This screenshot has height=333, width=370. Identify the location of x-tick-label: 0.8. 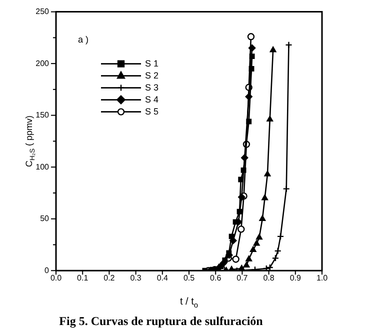
(269, 278).